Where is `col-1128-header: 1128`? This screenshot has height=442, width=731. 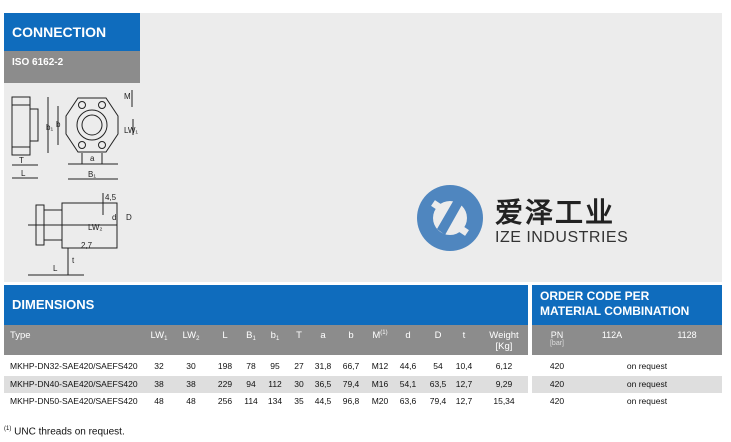
col-1128-header: 1128 is located at coordinates (687, 335).